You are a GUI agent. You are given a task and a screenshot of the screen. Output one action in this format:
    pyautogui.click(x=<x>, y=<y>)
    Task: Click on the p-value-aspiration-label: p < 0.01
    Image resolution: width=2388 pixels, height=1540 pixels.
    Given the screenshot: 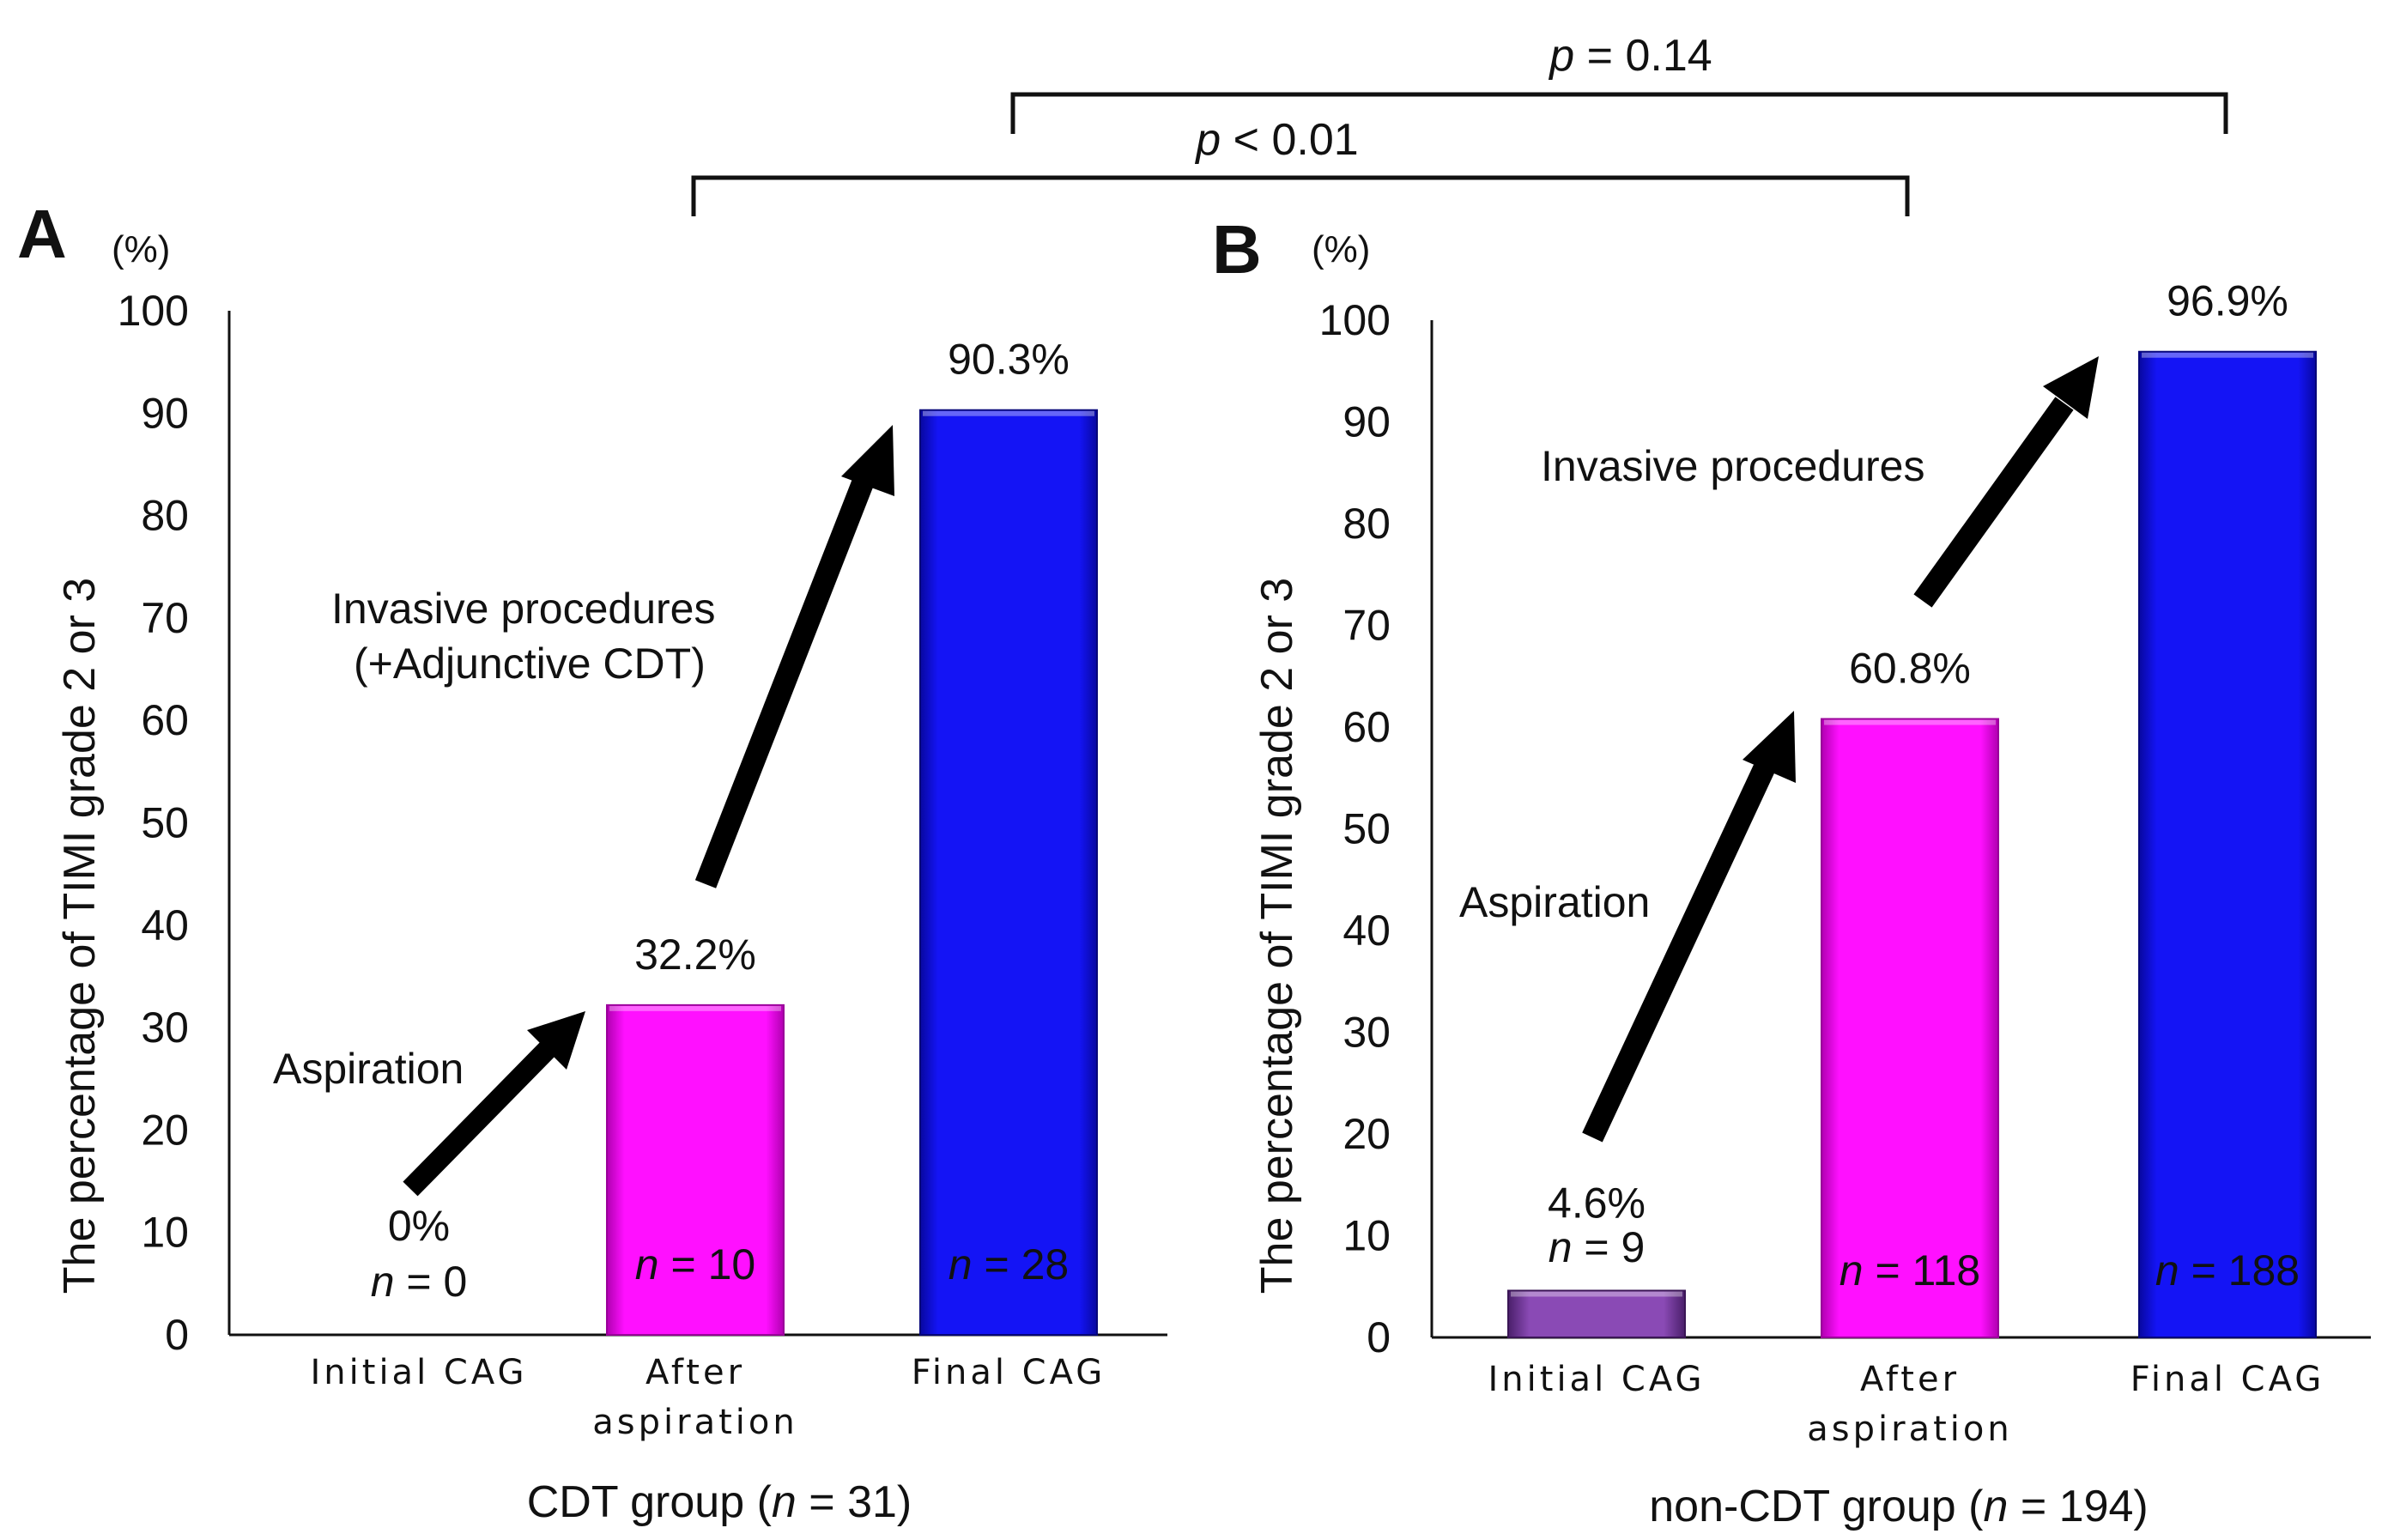 What is the action you would take?
    pyautogui.click(x=1276, y=140)
    